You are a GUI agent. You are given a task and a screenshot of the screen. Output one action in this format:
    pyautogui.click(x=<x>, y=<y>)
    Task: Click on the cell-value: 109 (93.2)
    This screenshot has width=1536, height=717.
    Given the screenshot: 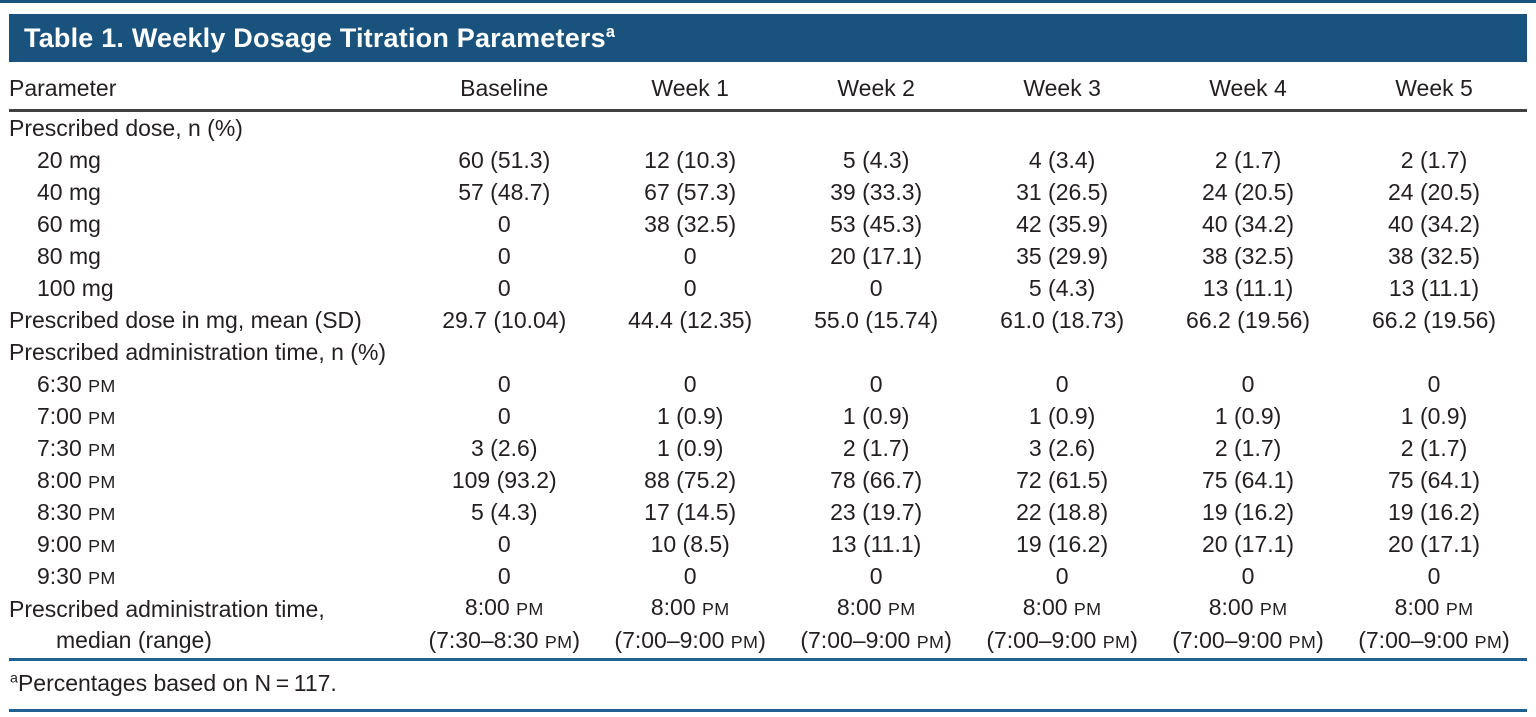 What is the action you would take?
    pyautogui.click(x=504, y=479)
    